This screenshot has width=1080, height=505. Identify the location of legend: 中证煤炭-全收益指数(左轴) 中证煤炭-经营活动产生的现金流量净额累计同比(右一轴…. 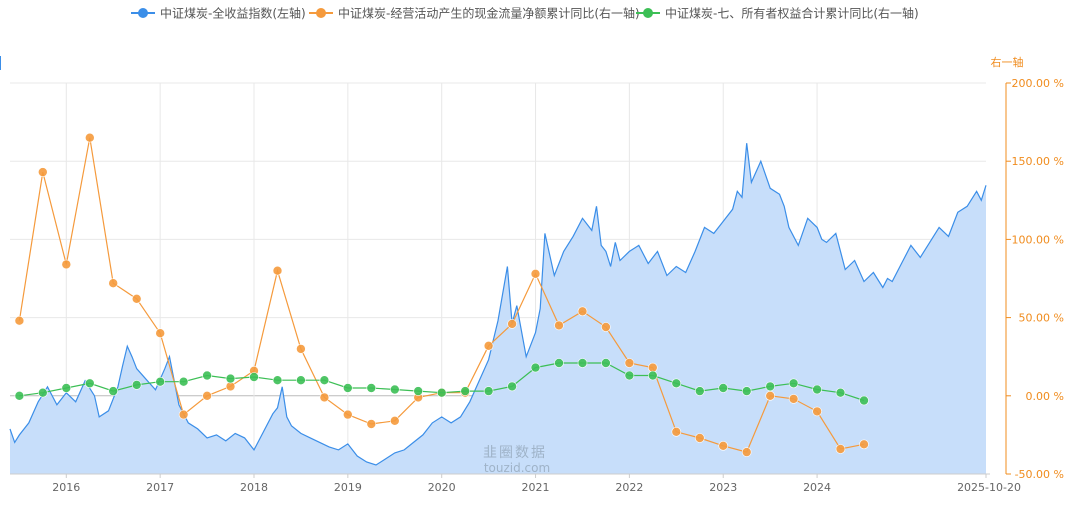
(525, 13).